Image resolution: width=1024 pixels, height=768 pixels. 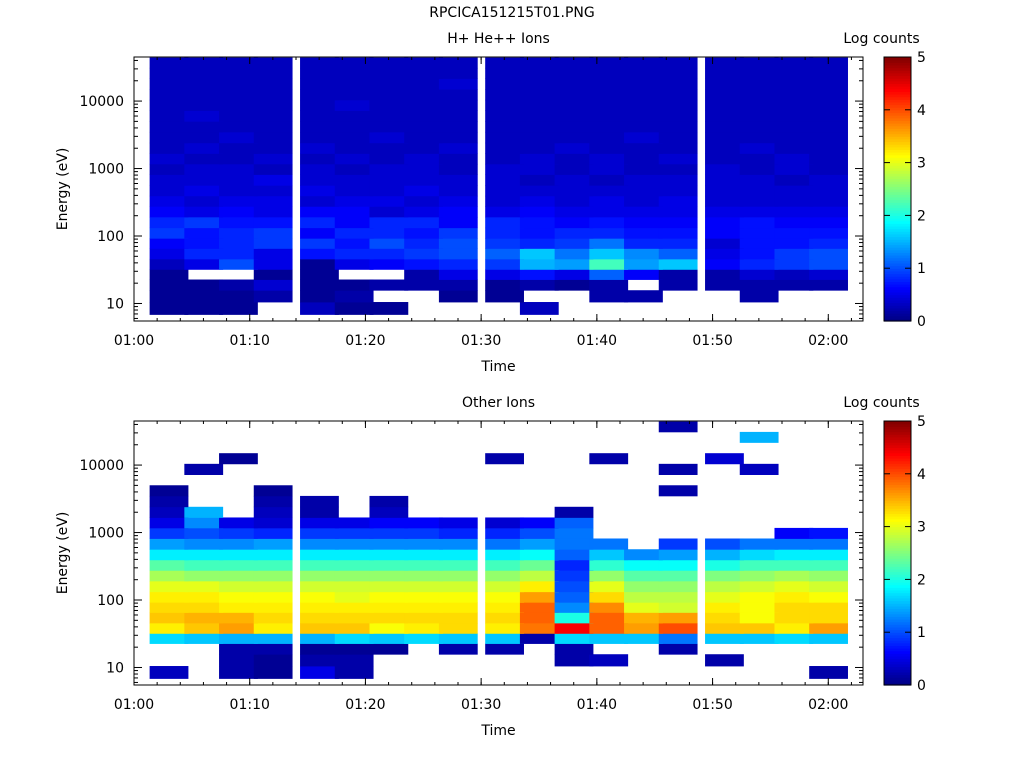 What do you see at coordinates (921, 528) in the screenshot?
I see `colorbar-tick-label: 3` at bounding box center [921, 528].